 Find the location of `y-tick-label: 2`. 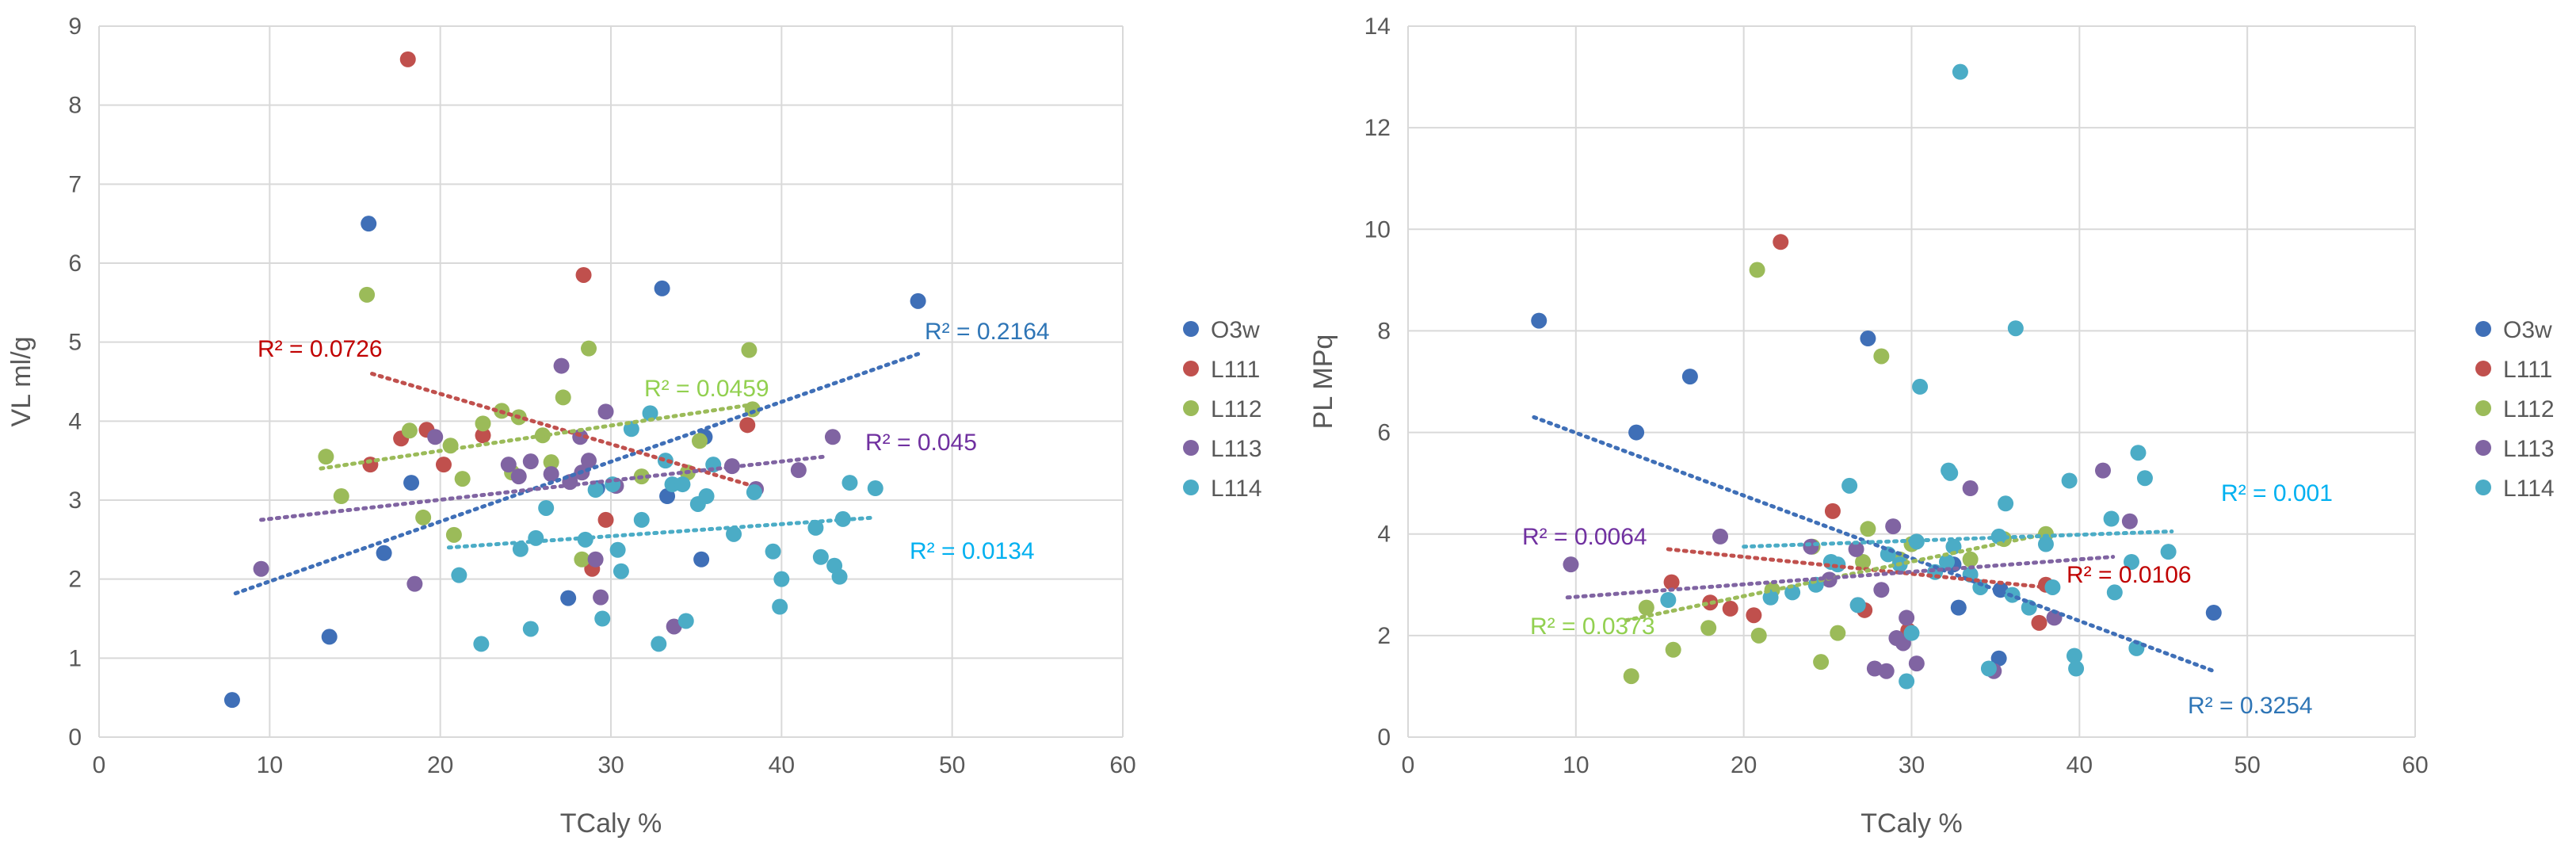

y-tick-label: 2 is located at coordinates (75, 580).